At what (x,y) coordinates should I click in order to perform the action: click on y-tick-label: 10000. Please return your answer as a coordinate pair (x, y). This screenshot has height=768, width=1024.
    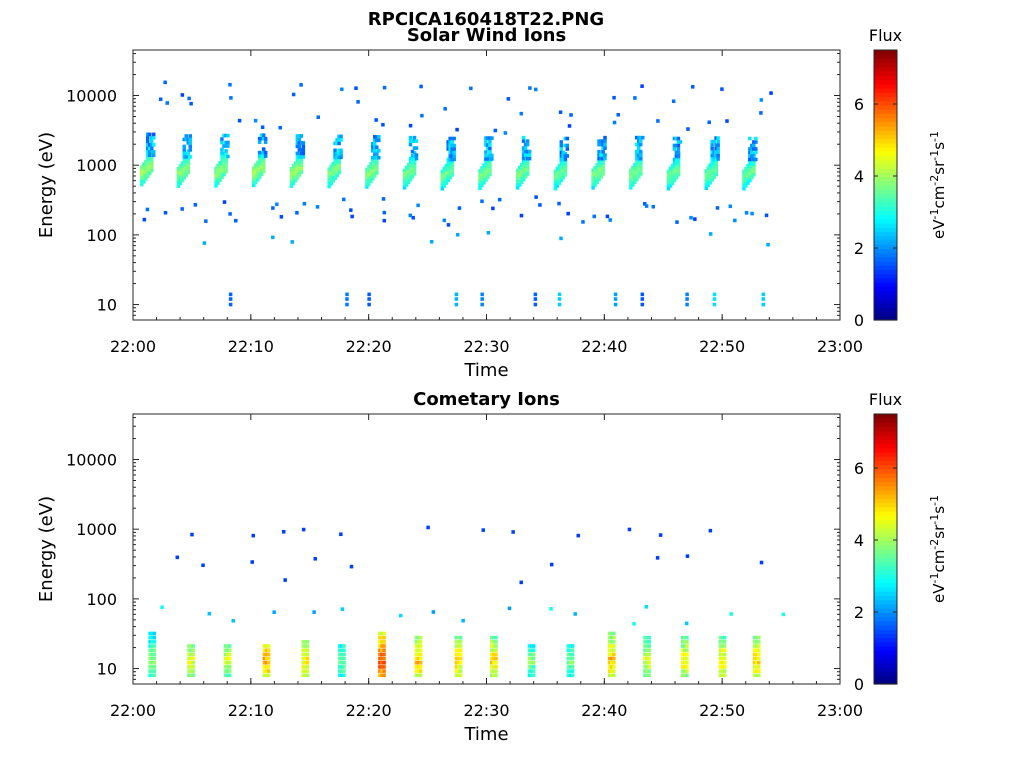
    Looking at the image, I should click on (91, 460).